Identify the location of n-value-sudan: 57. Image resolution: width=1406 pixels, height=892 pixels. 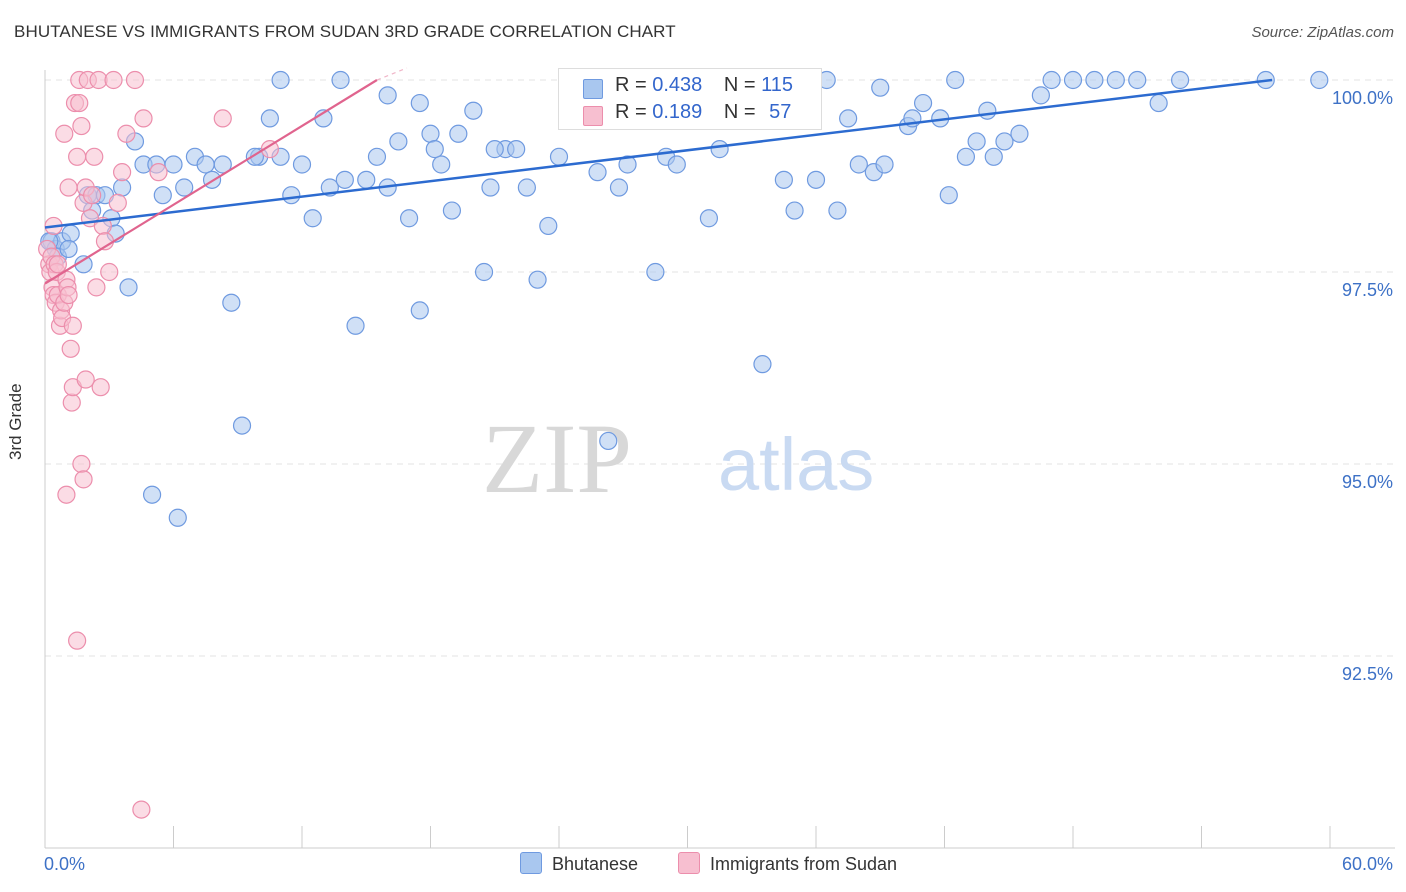
(780, 112).